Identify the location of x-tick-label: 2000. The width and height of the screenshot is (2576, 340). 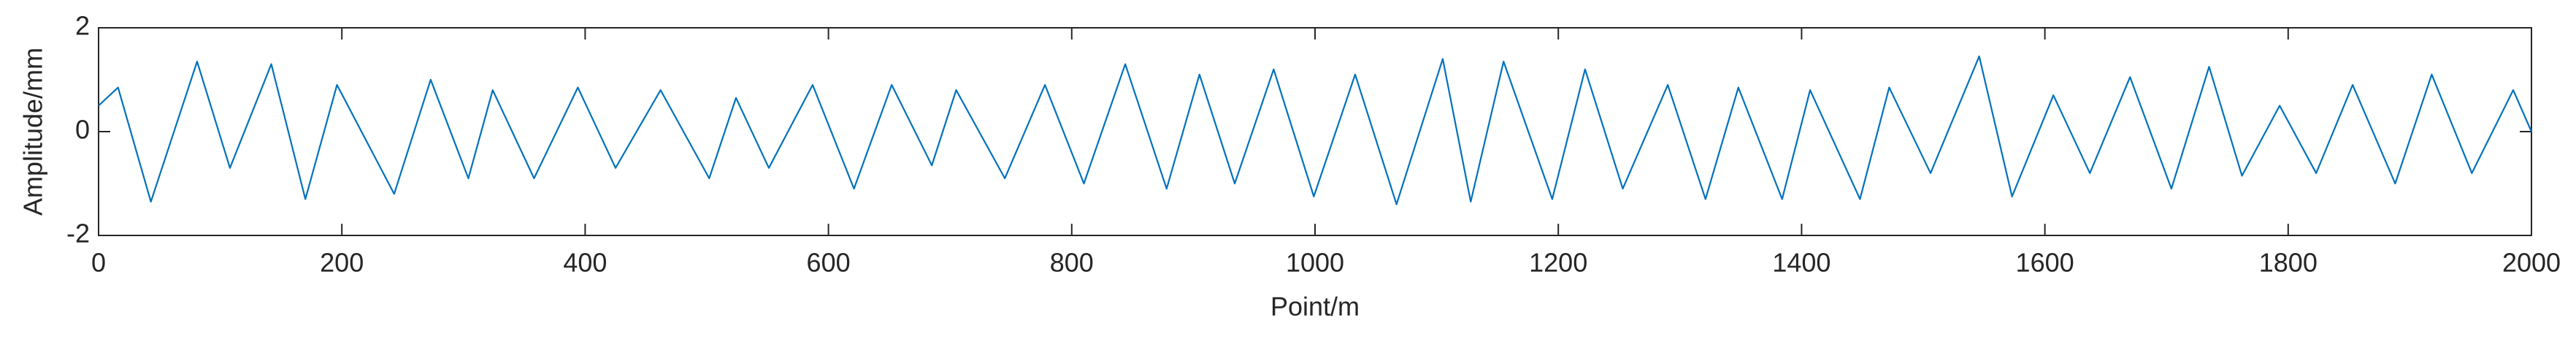
(2531, 263).